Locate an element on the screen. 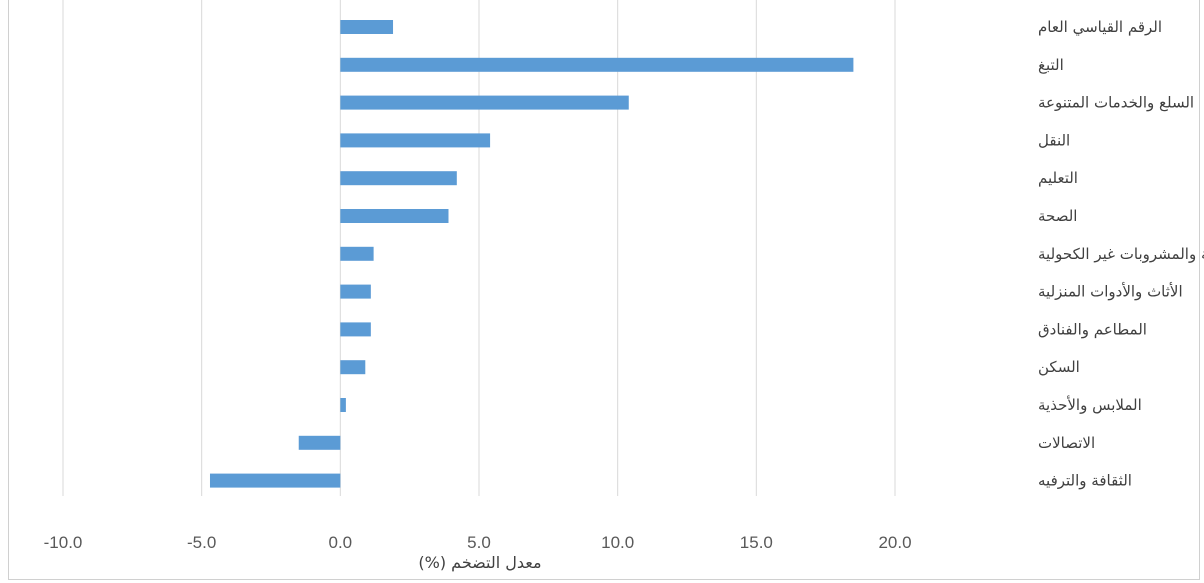 This screenshot has width=1204, height=583. category-label: الأثاث والأدوات المنزلية is located at coordinates (1110, 291).